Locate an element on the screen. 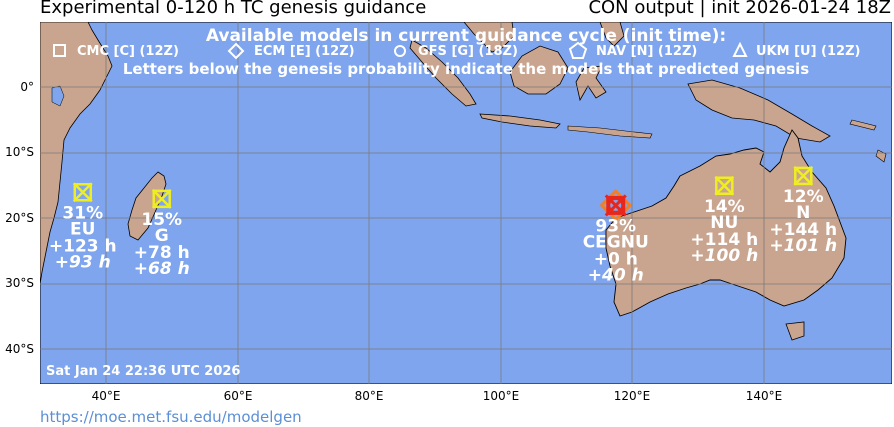 The height and width of the screenshot is (427, 894). legend-item-ecm: ECM [E] (12Z) is located at coordinates (304, 51).